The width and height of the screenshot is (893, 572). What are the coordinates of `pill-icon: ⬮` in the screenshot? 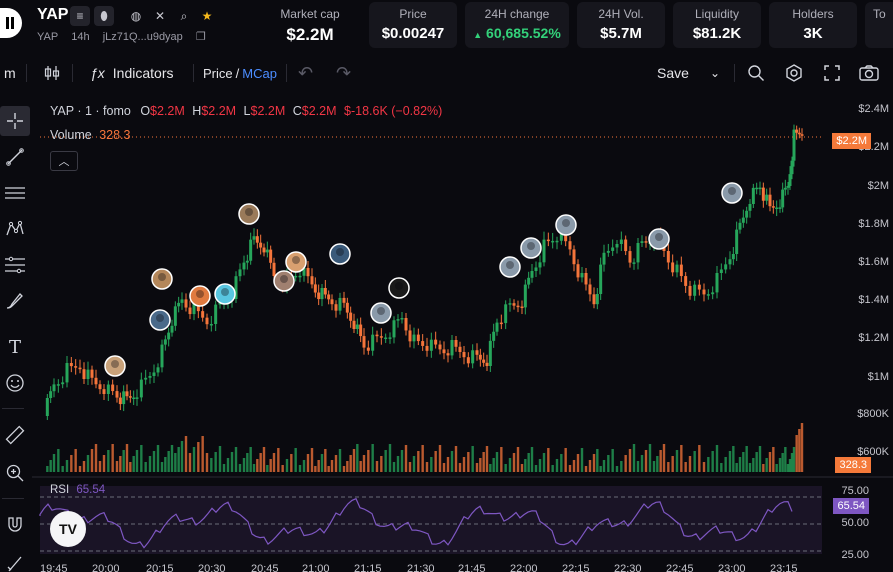 It's located at (104, 16).